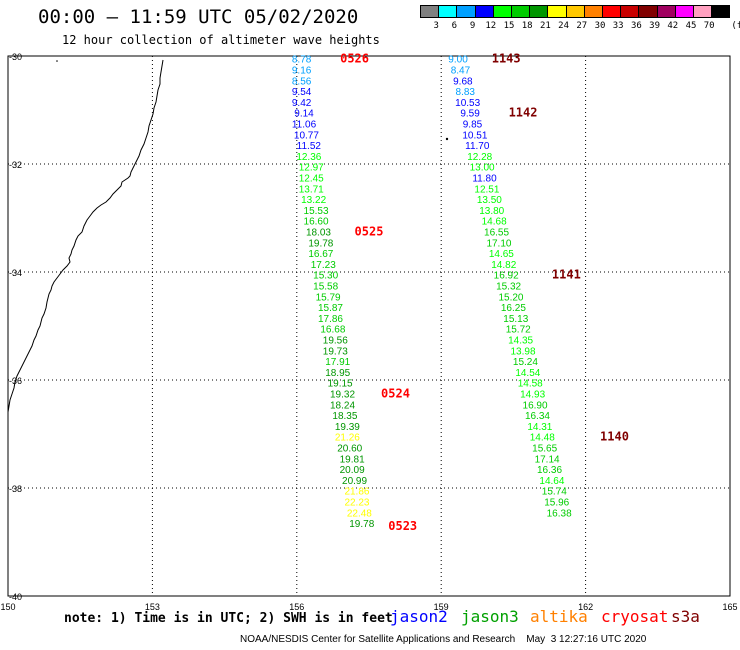 The width and height of the screenshot is (740, 650). Describe the element at coordinates (316, 211) in the screenshot. I see `wave-height-value: 15.53` at that location.